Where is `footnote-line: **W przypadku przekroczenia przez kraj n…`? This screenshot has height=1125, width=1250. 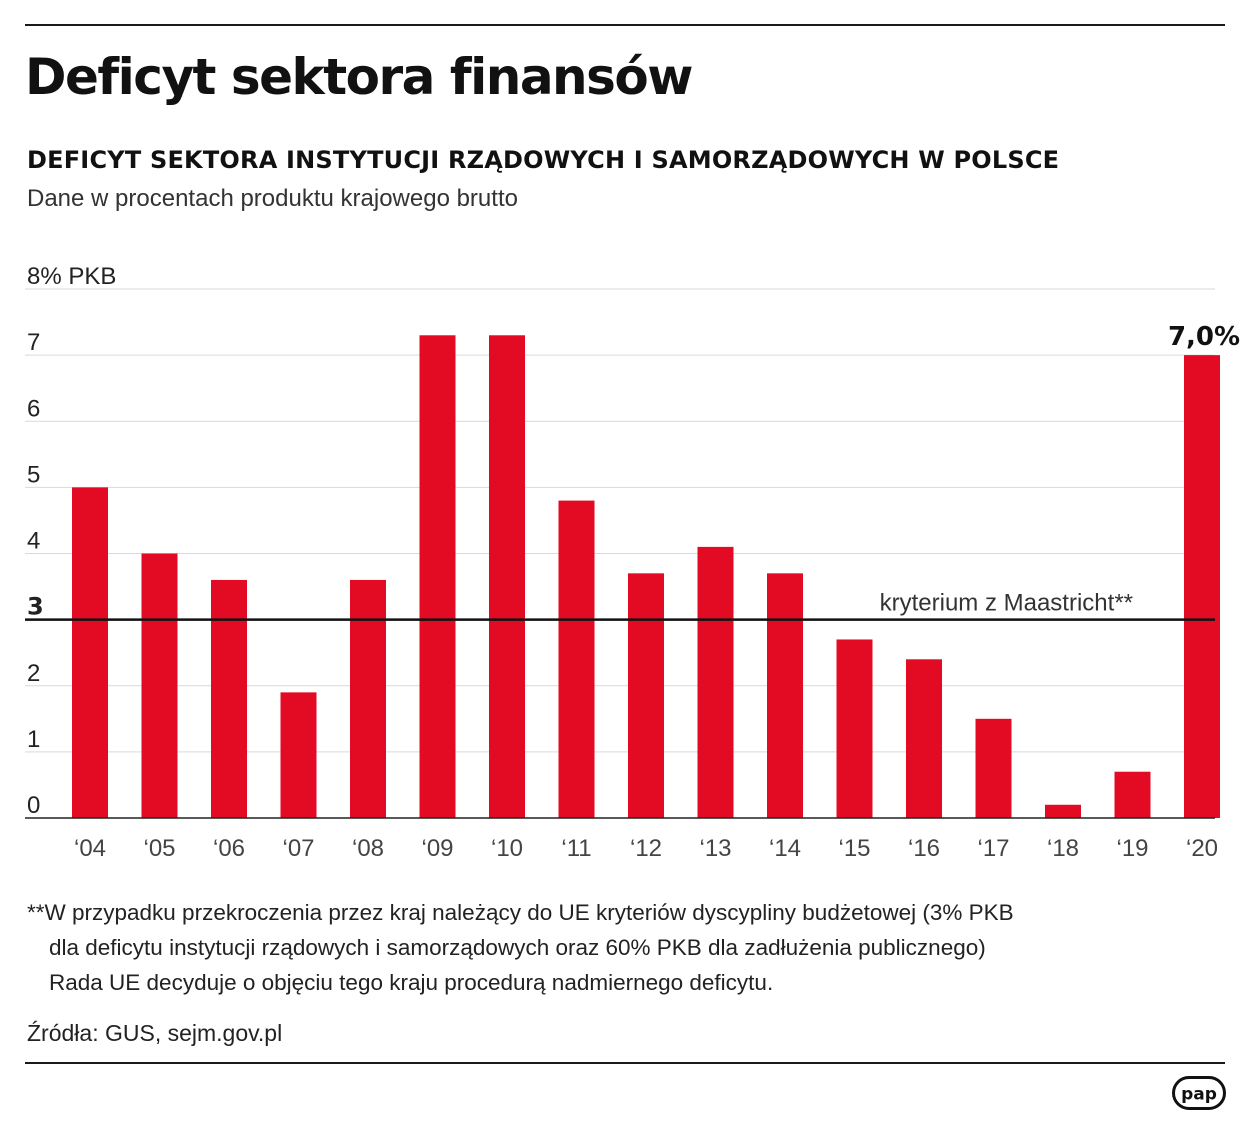 footnote-line: **W przypadku przekroczenia przez kraj n… is located at coordinates (520, 912).